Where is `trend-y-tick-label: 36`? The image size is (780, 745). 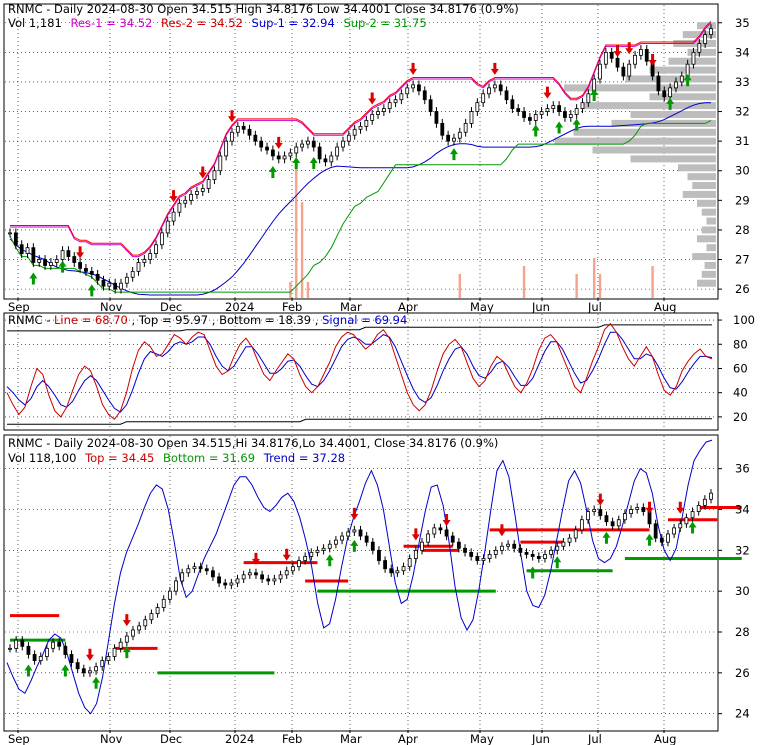 trend-y-tick-label: 36 is located at coordinates (742, 469).